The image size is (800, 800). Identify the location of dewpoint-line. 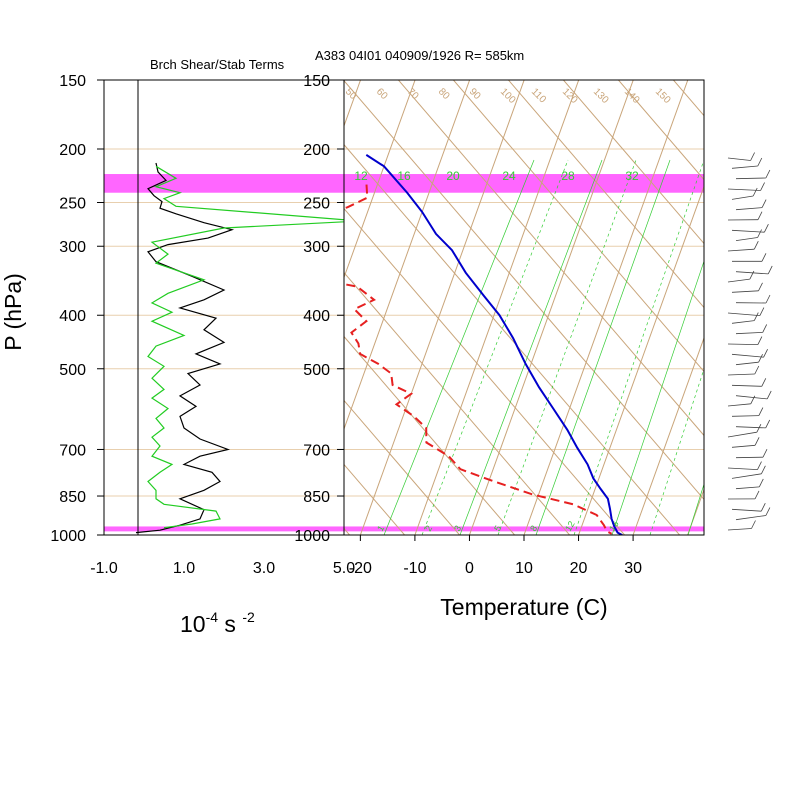
(478, 359).